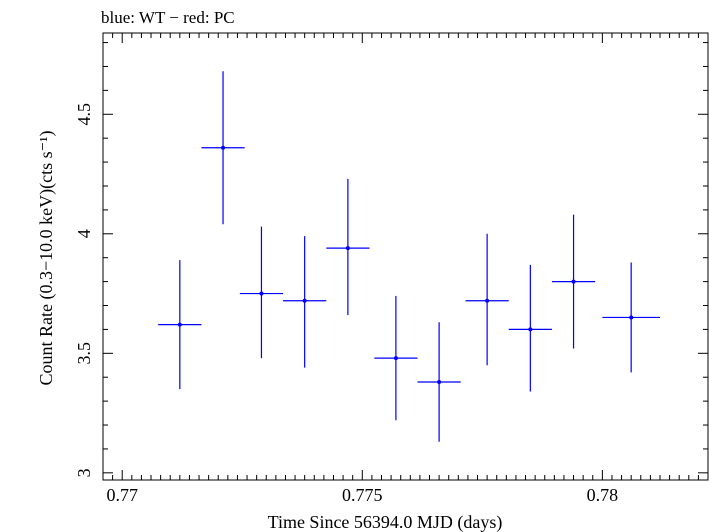  Describe the element at coordinates (603, 495) in the screenshot. I see `x-tick-label: 0.78` at that location.